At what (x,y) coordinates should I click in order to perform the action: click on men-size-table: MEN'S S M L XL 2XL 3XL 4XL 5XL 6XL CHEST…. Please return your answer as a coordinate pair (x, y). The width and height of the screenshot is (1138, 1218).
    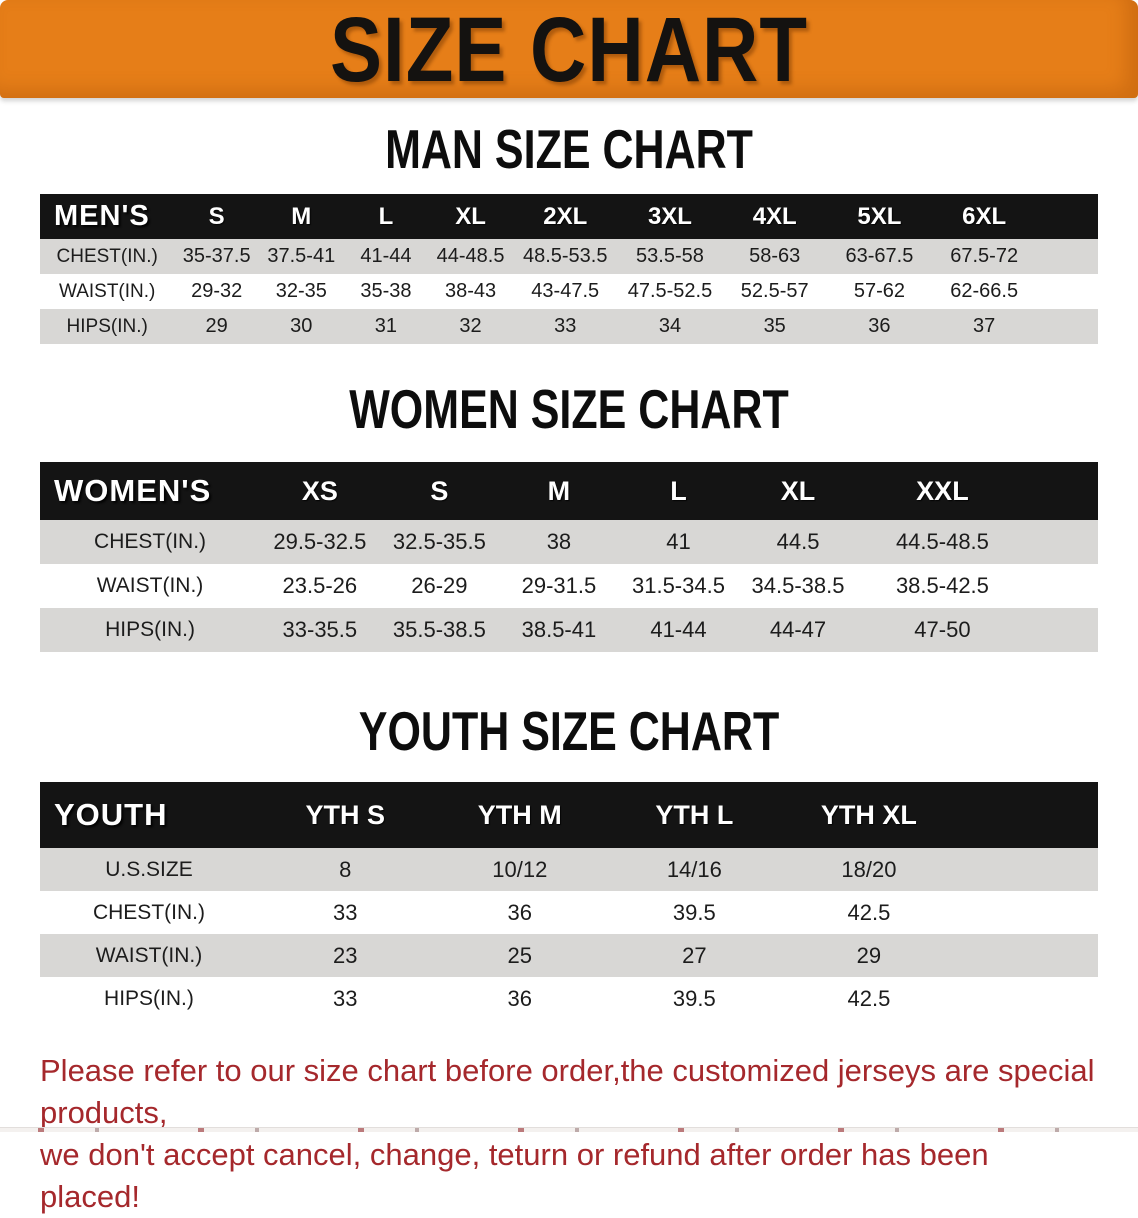
    Looking at the image, I should click on (569, 269).